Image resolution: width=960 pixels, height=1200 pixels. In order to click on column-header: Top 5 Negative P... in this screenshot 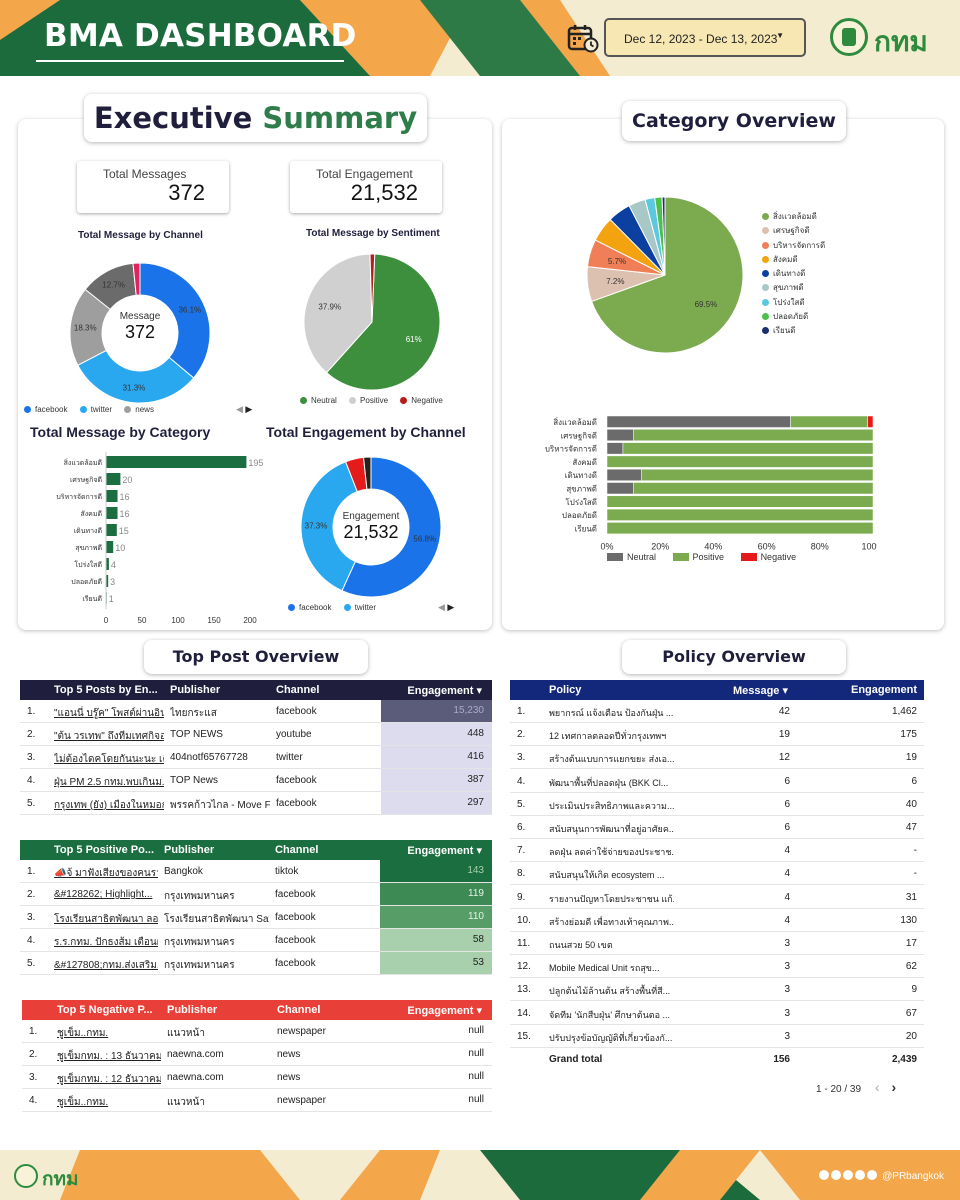, I will do `click(105, 1010)`.